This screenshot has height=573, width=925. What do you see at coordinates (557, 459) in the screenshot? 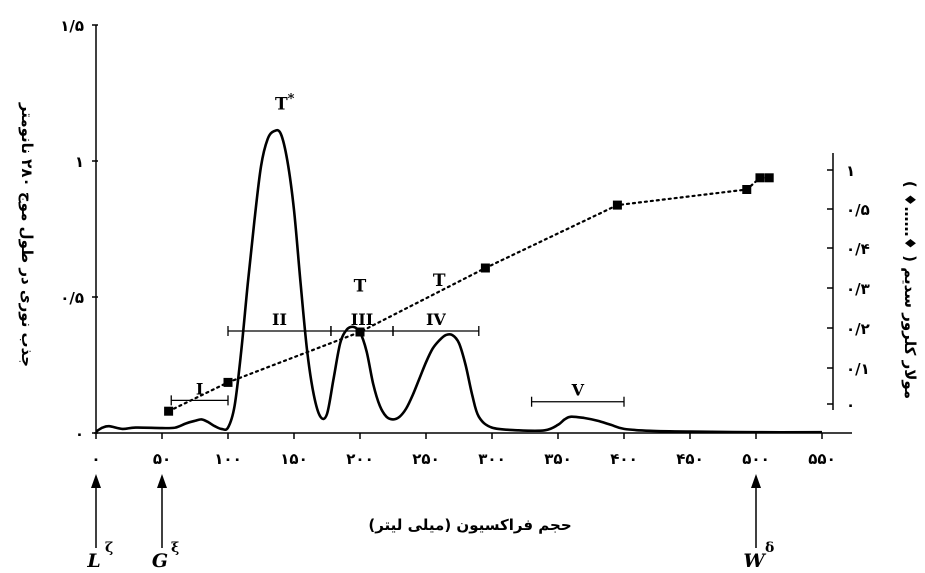
I see `x-tick-label: ۳۵۰` at bounding box center [557, 459].